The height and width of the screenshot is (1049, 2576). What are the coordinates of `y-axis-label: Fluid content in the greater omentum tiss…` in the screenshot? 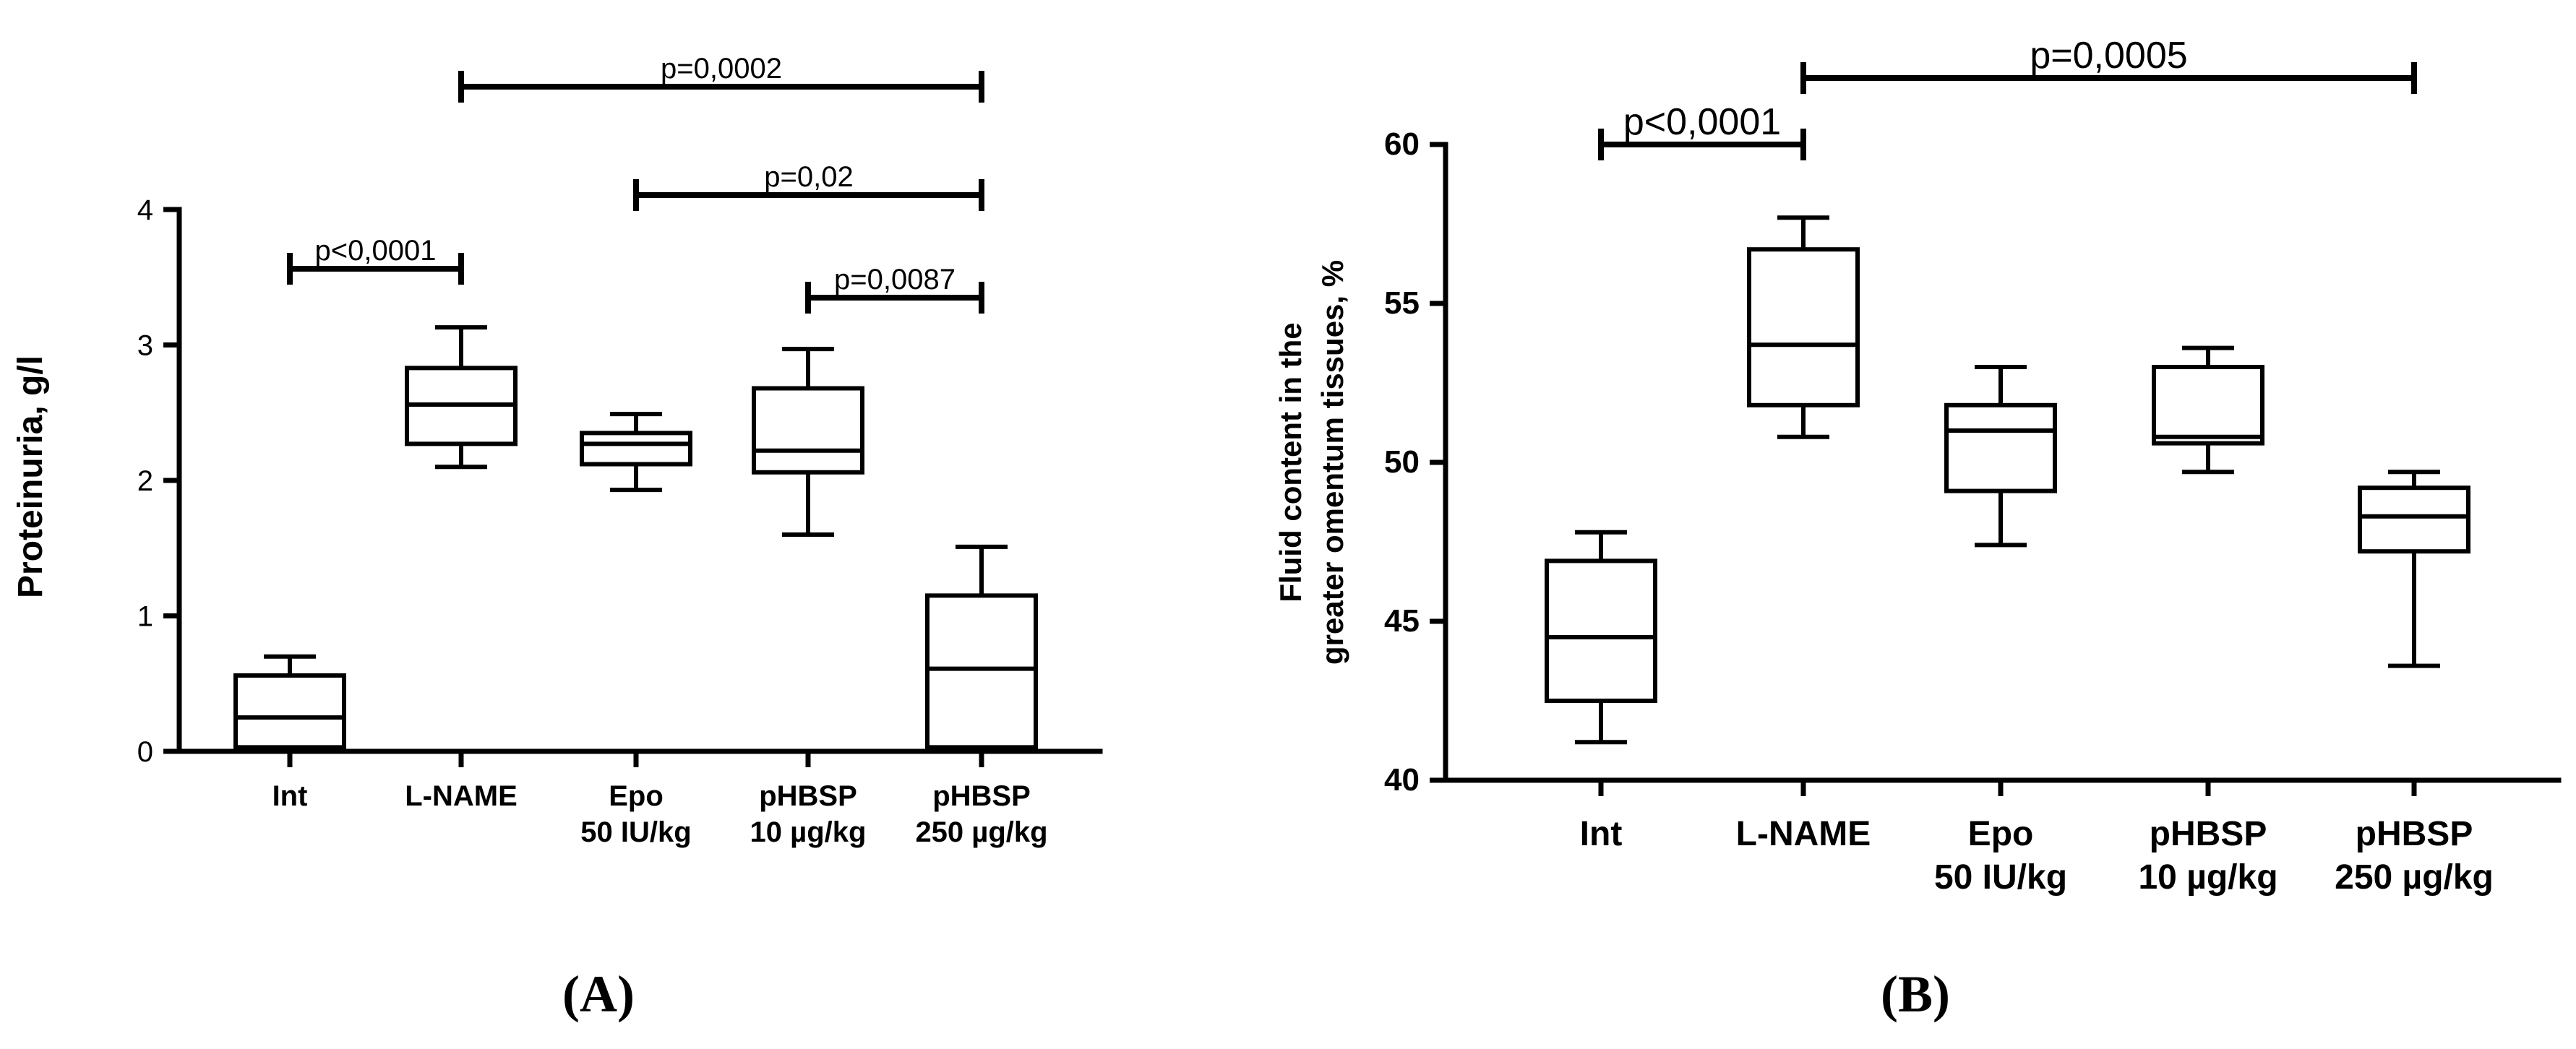 It's located at (1311, 462).